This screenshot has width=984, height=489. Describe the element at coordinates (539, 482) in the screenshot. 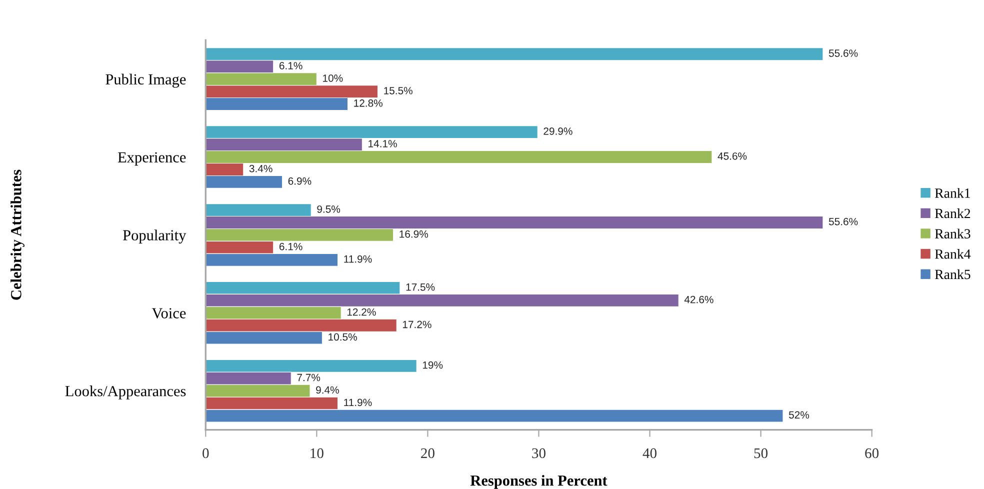

I see `x-axis-title: Responses in Percent` at that location.